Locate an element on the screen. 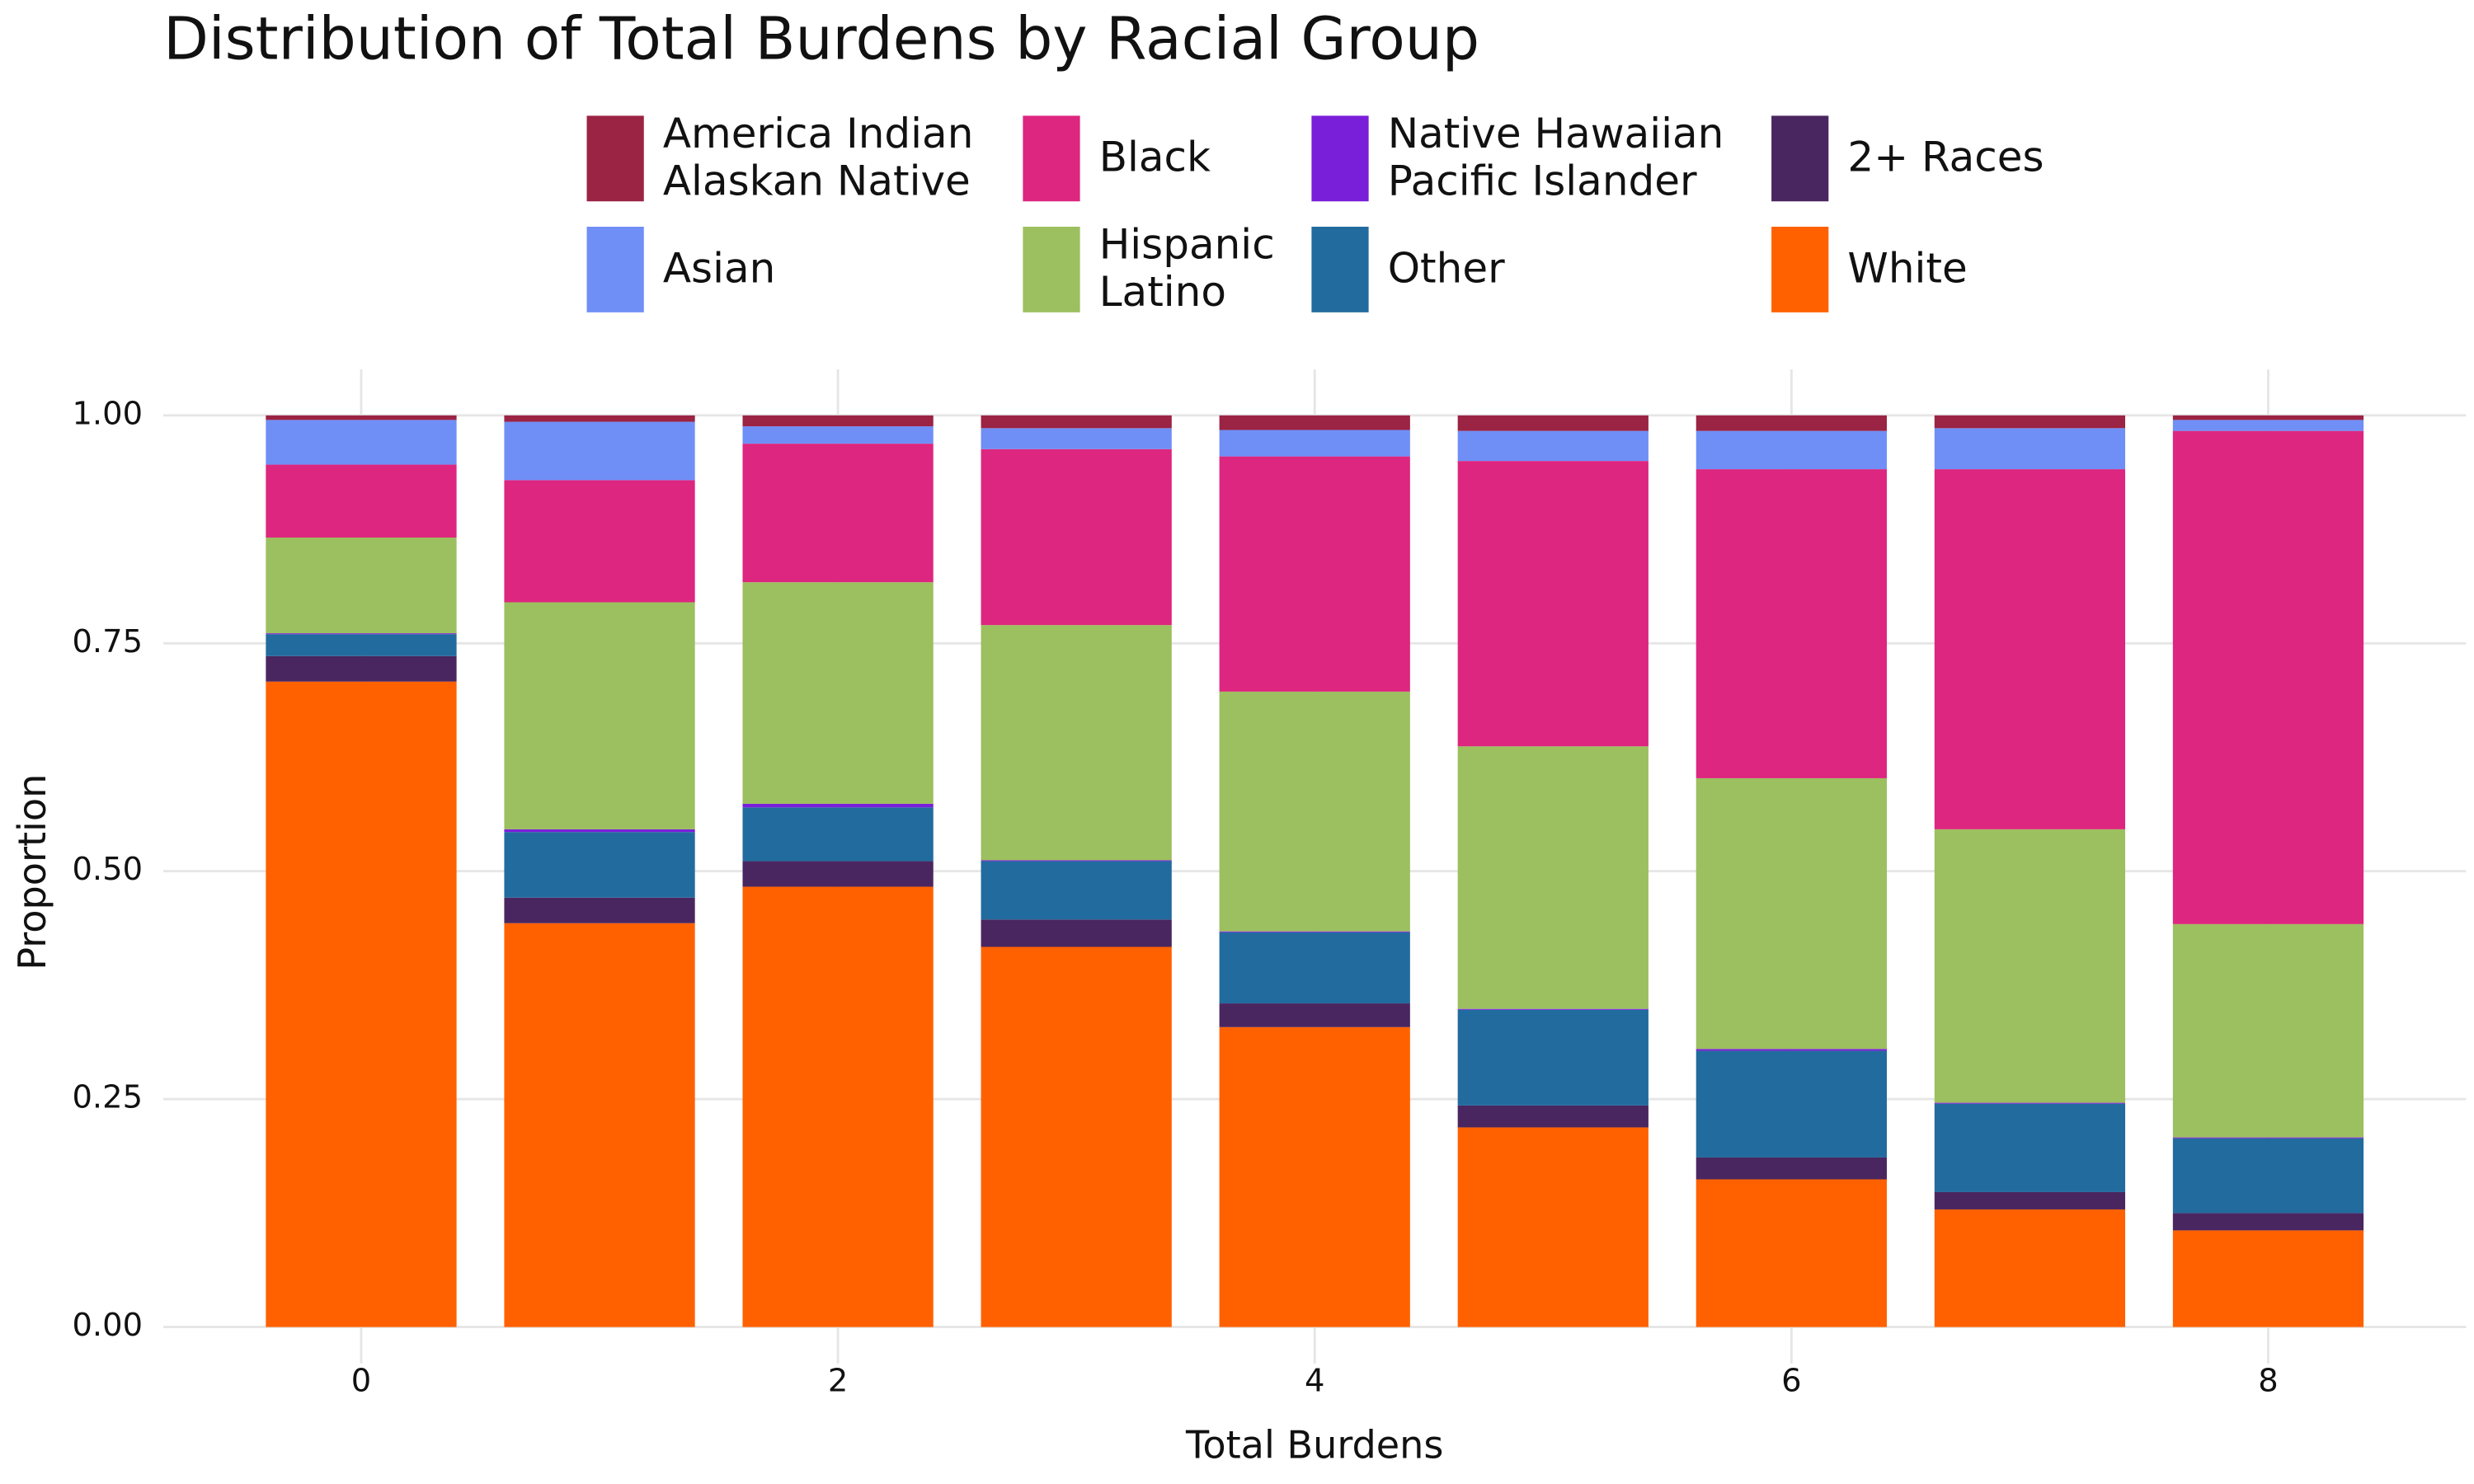 This screenshot has width=2474, height=1484. y-tick-label: 0.50 is located at coordinates (107, 869).